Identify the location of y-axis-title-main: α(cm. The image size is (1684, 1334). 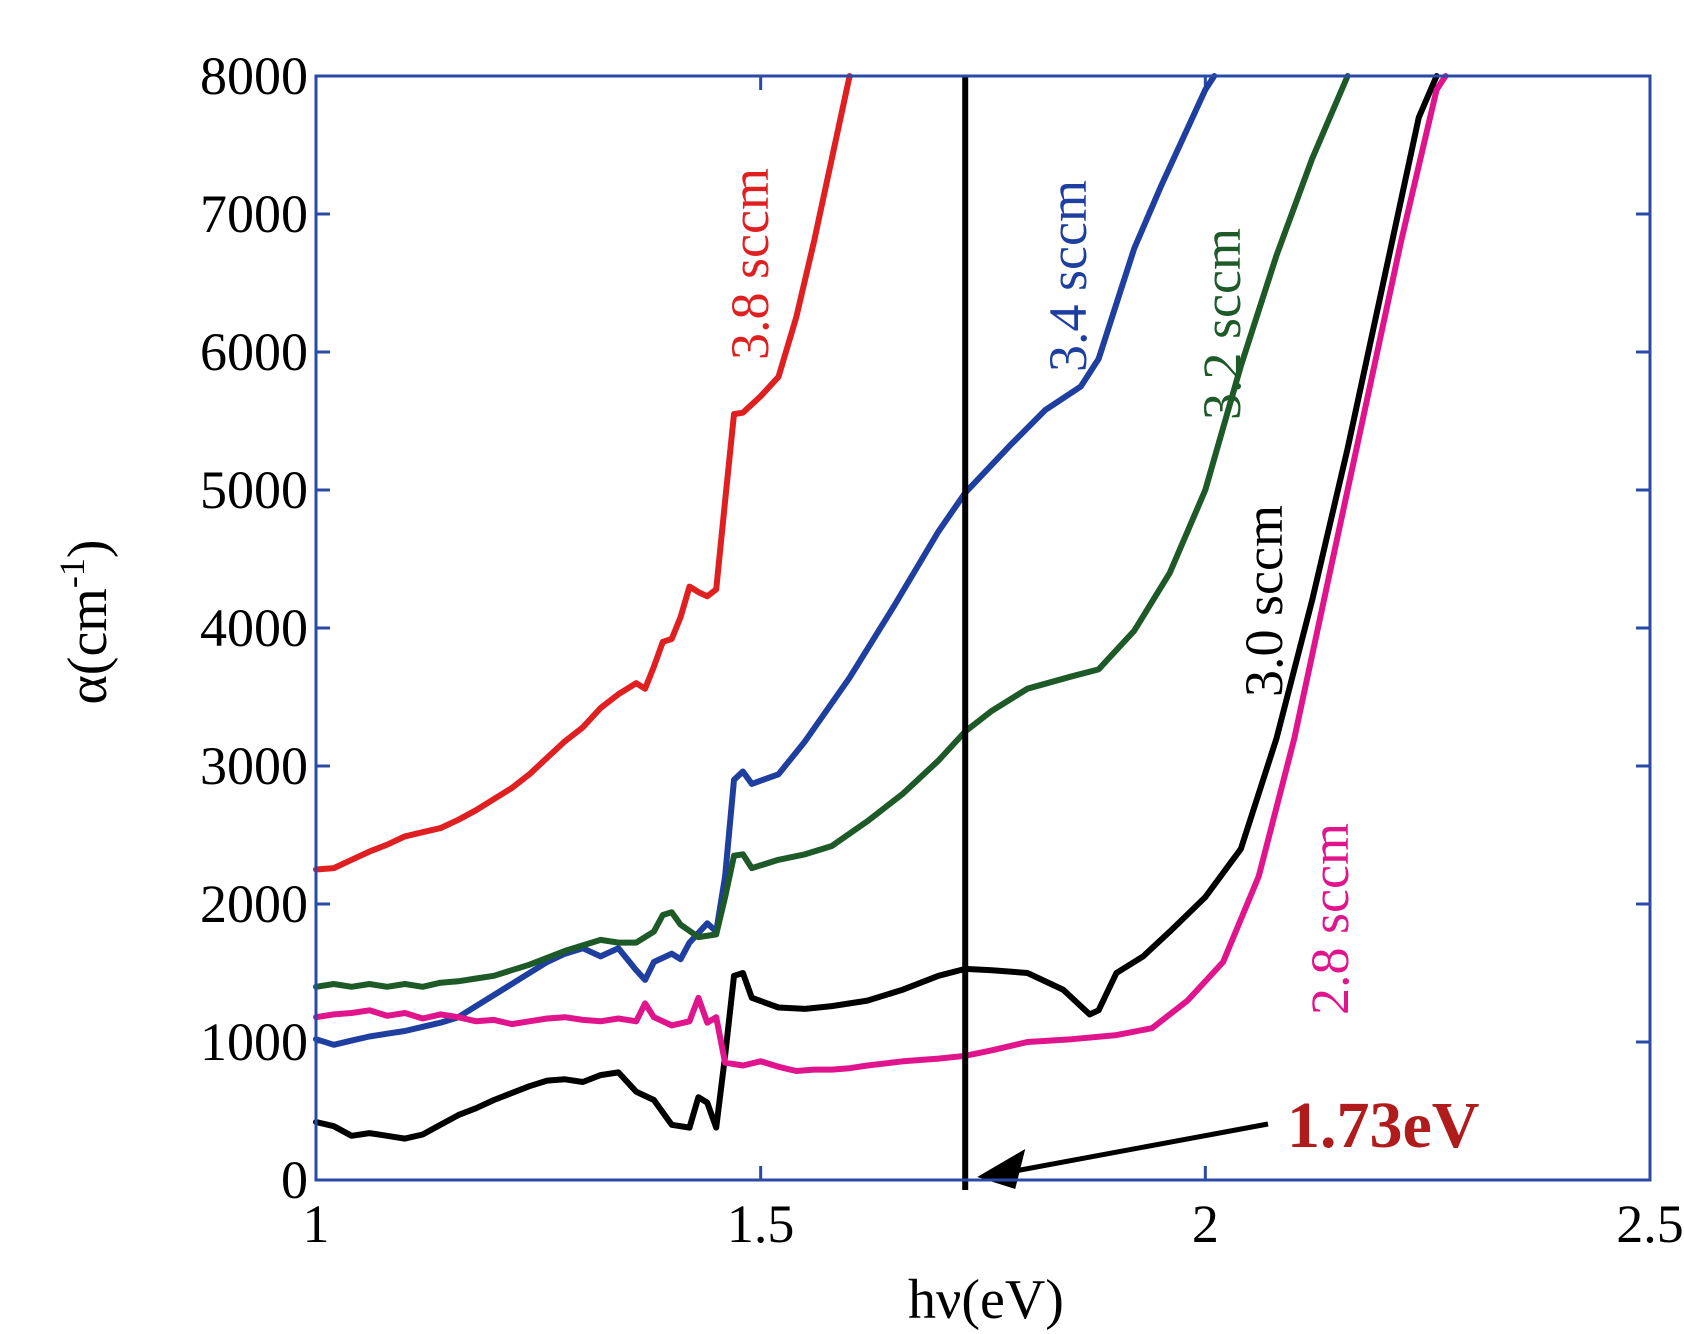
(88, 646).